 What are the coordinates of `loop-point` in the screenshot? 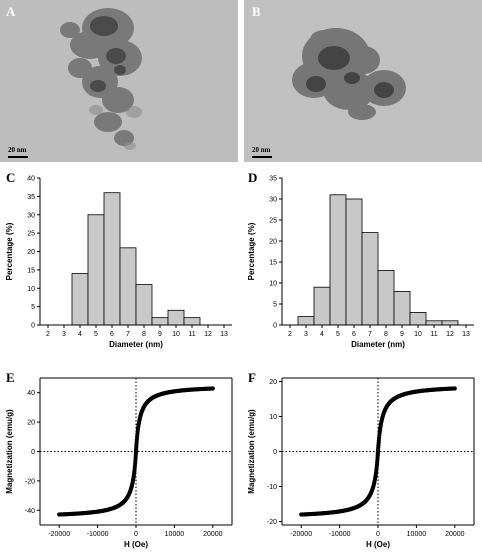 It's located at (454, 388).